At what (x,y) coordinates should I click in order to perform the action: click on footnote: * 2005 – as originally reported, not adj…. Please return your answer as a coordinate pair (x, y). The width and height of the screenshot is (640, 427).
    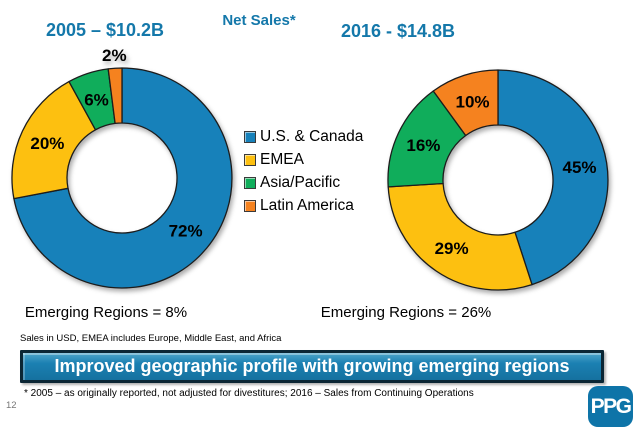
    Looking at the image, I should click on (249, 393).